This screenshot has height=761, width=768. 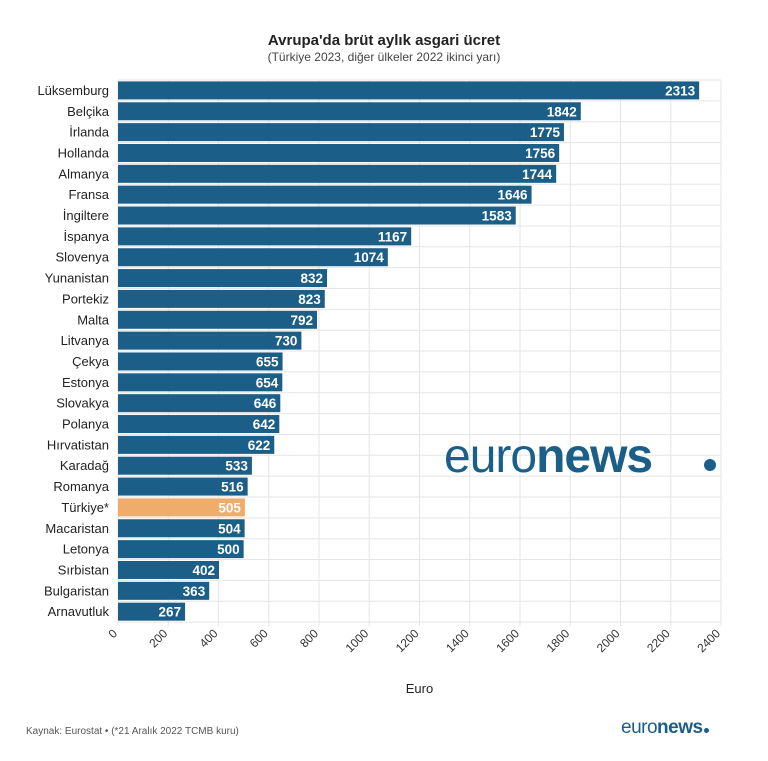 What do you see at coordinates (78, 444) in the screenshot?
I see `category-label: Hırvatistan` at bounding box center [78, 444].